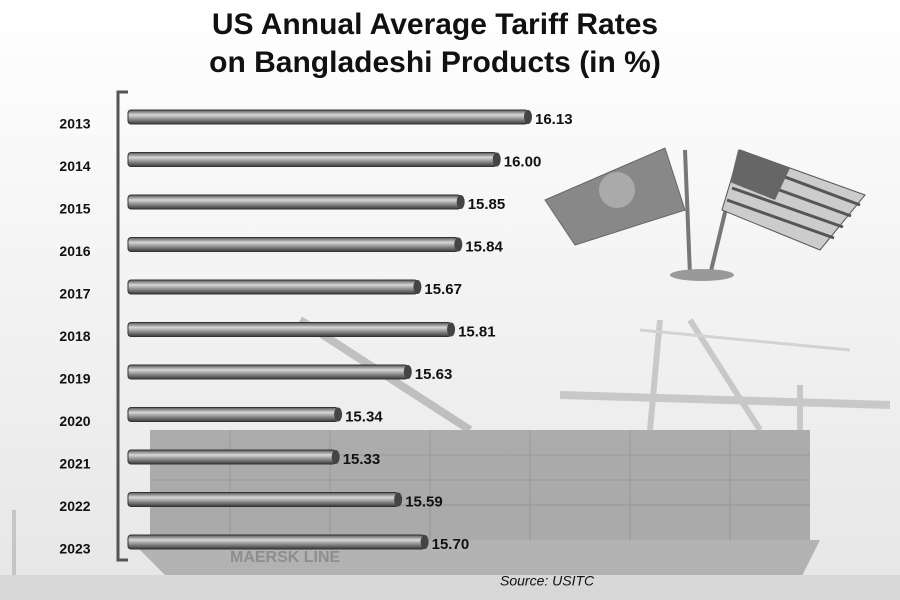 Image resolution: width=900 pixels, height=600 pixels. Describe the element at coordinates (434, 374) in the screenshot. I see `value-label: 15.63` at that location.